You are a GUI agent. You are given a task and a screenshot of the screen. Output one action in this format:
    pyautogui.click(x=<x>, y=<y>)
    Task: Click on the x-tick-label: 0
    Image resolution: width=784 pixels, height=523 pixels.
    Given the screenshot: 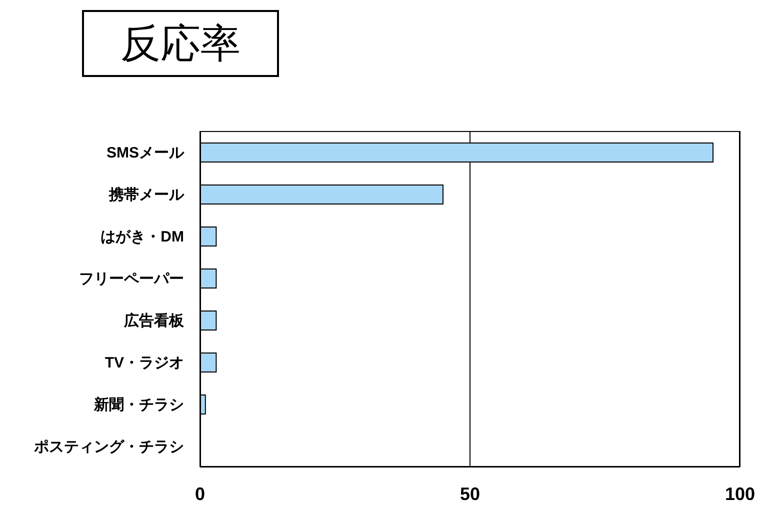 What is the action you would take?
    pyautogui.click(x=200, y=494)
    